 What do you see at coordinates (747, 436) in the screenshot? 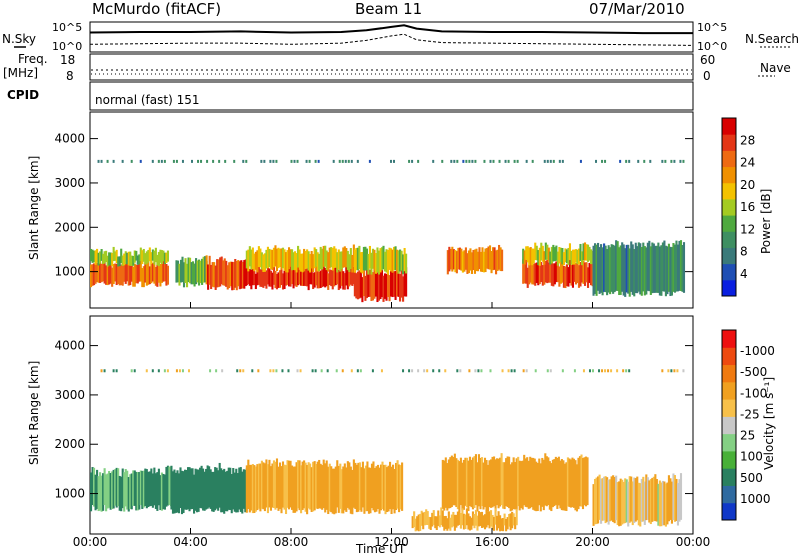
I see `colorbar-tick-label: 25` at bounding box center [747, 436].